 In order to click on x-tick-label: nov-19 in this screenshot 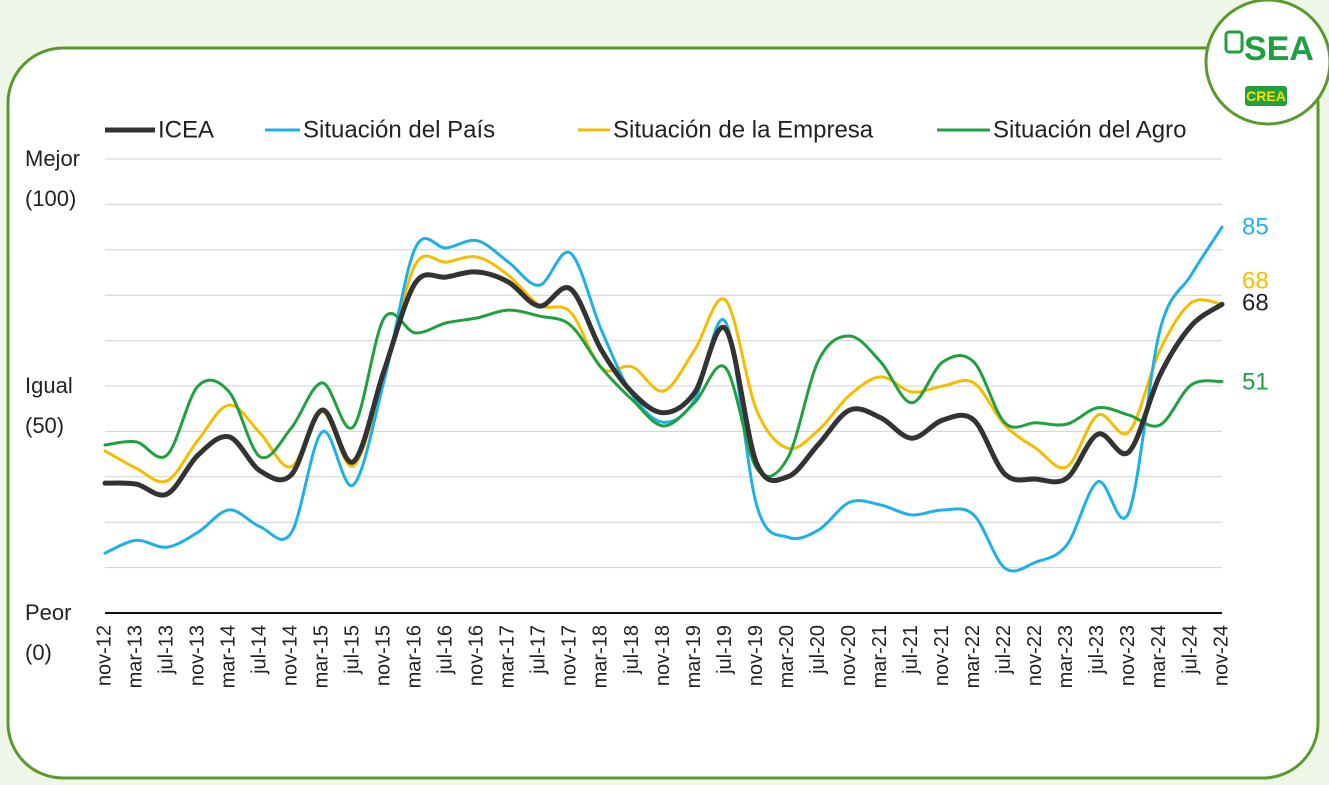, I will do `click(756, 655)`.